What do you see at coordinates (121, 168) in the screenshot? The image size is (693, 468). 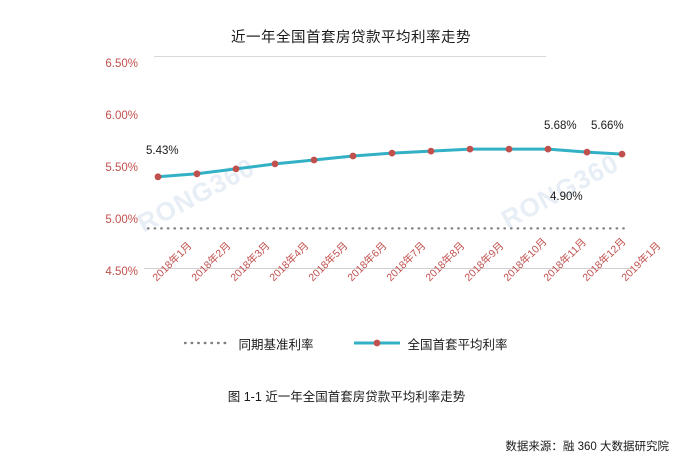 I see `y-tick-label: 5.50%` at bounding box center [121, 168].